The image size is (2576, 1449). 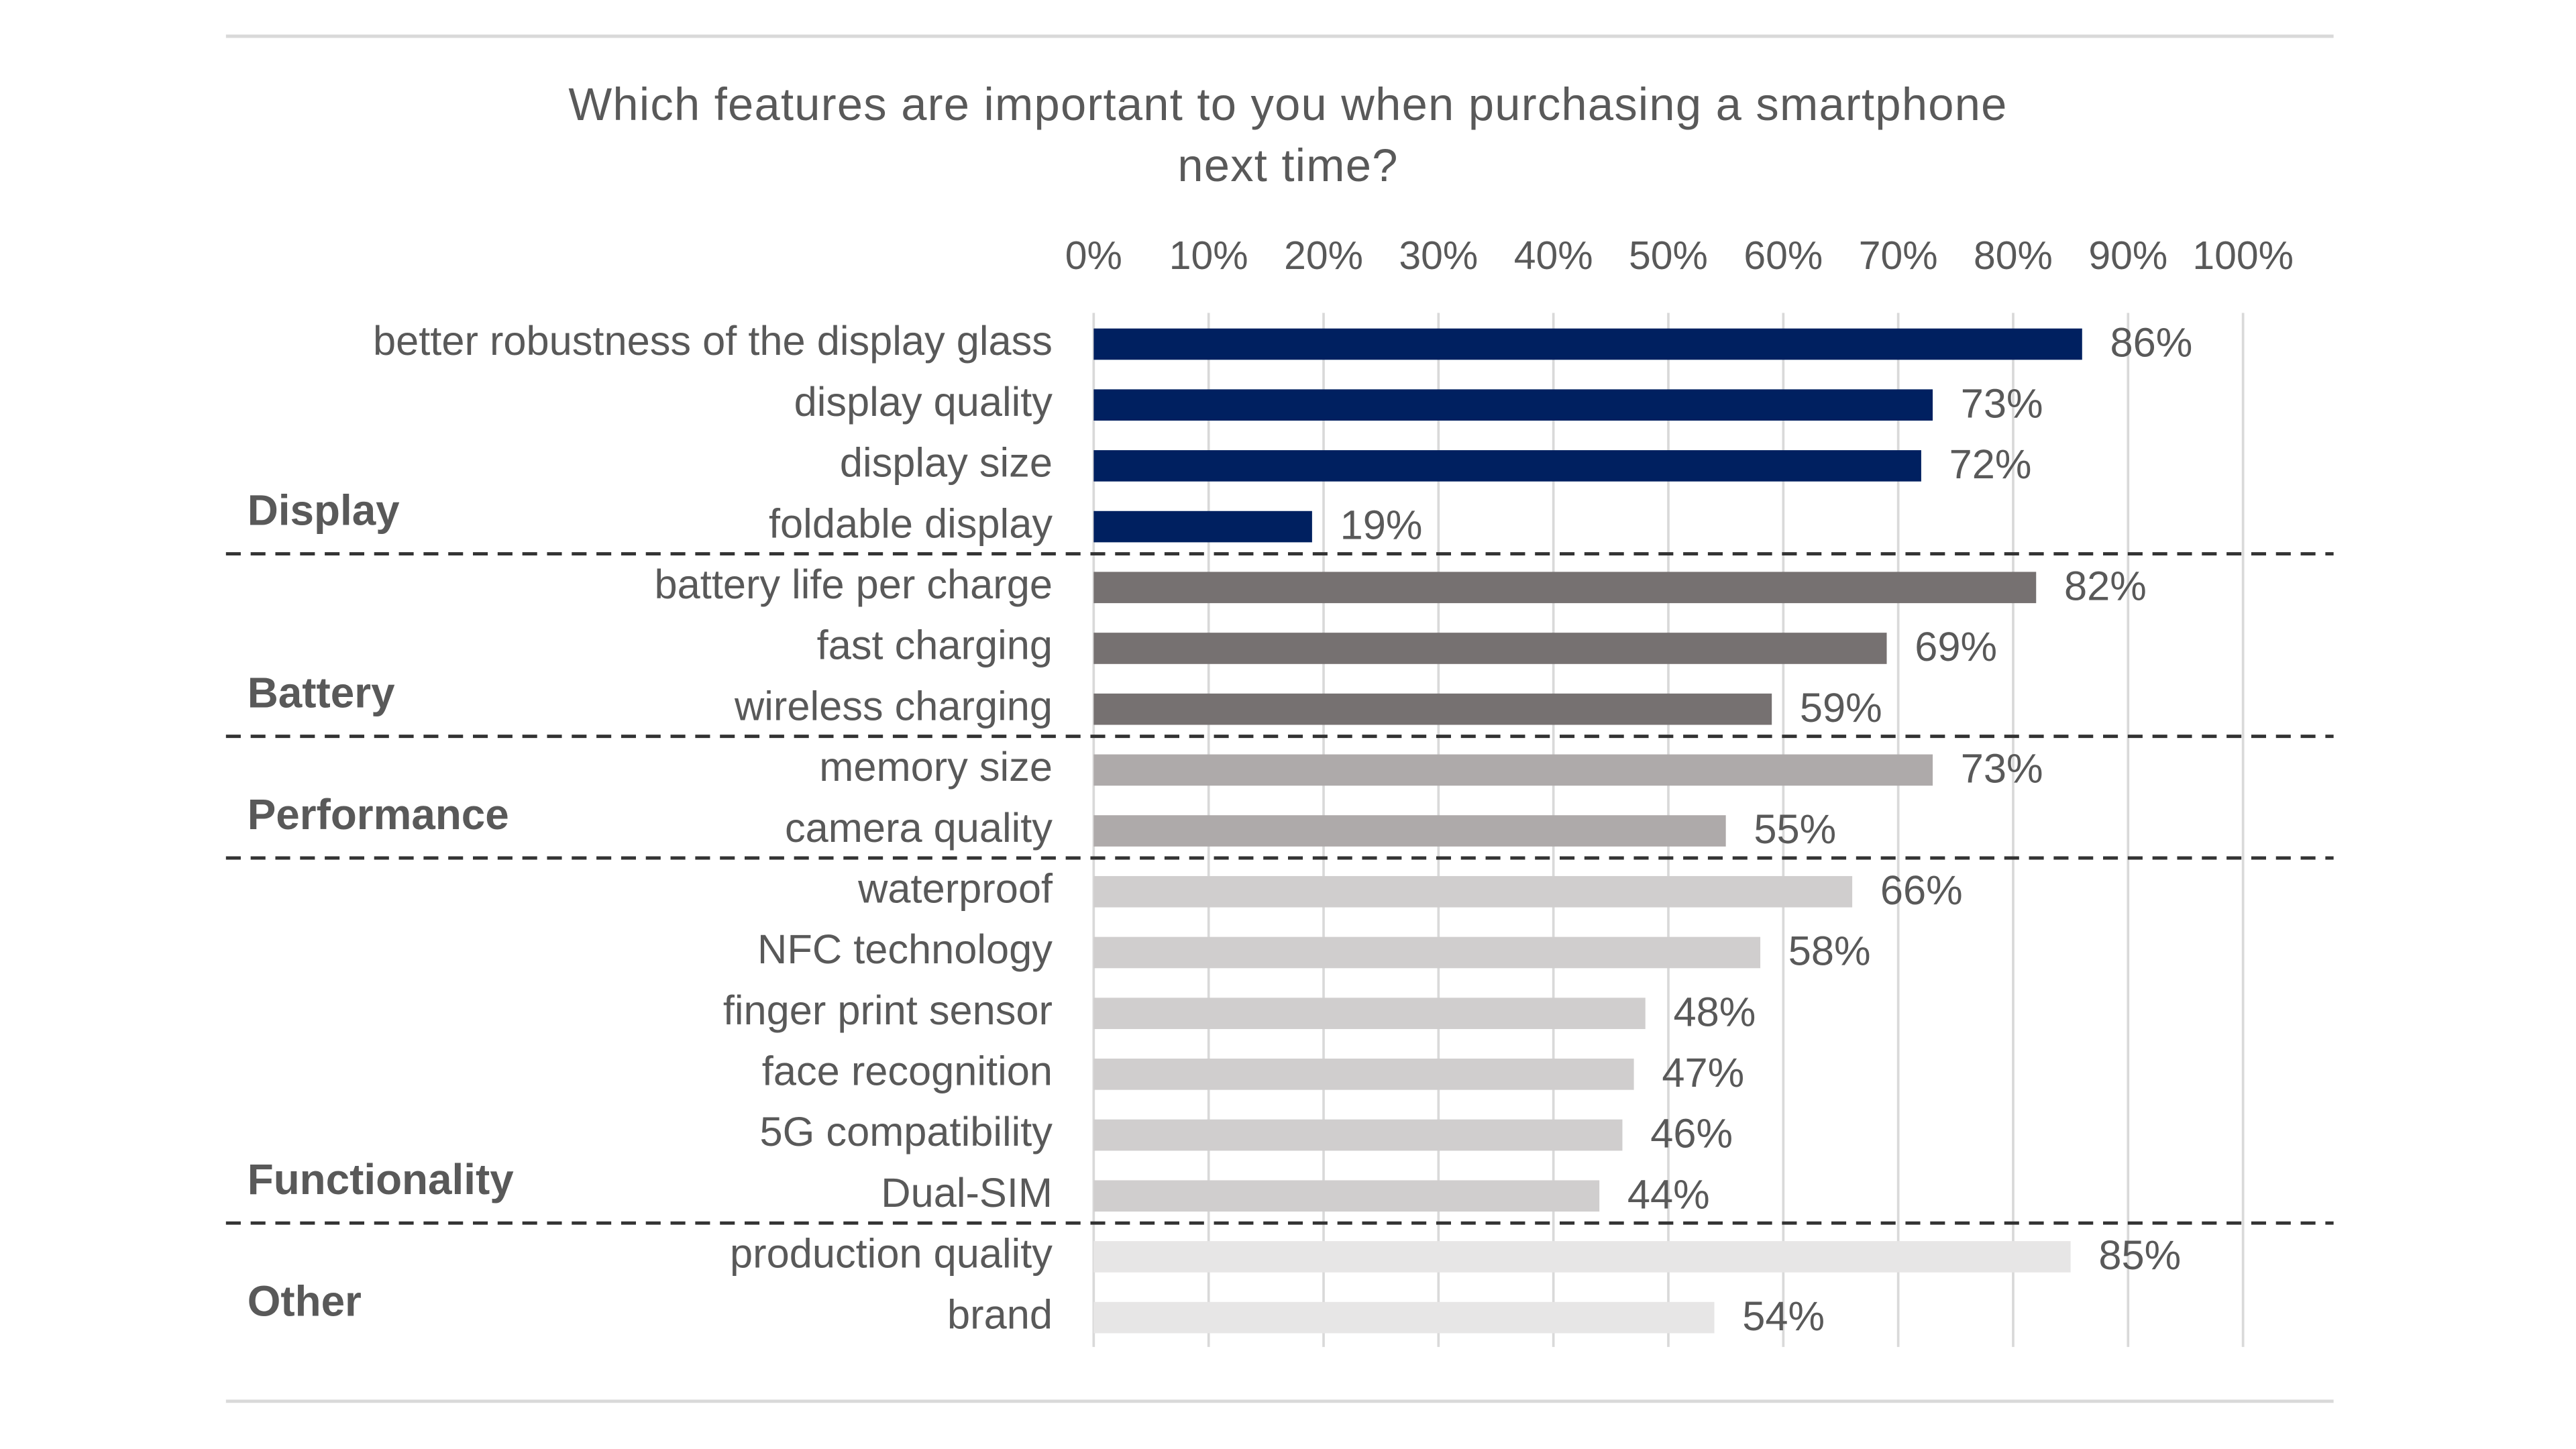 What do you see at coordinates (2243, 256) in the screenshot?
I see `x-tick-label: 100%` at bounding box center [2243, 256].